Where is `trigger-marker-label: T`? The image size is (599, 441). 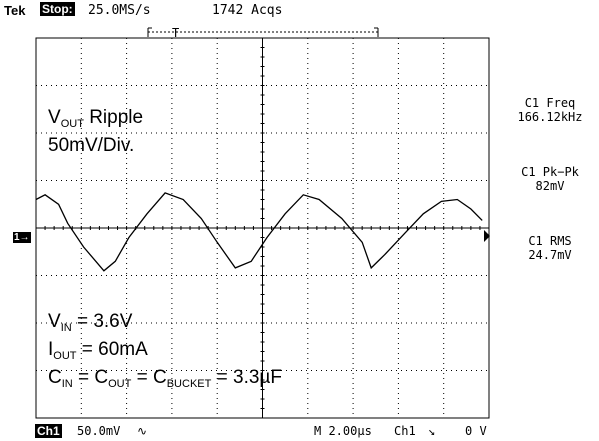
trigger-marker-label: T is located at coordinates (175, 33).